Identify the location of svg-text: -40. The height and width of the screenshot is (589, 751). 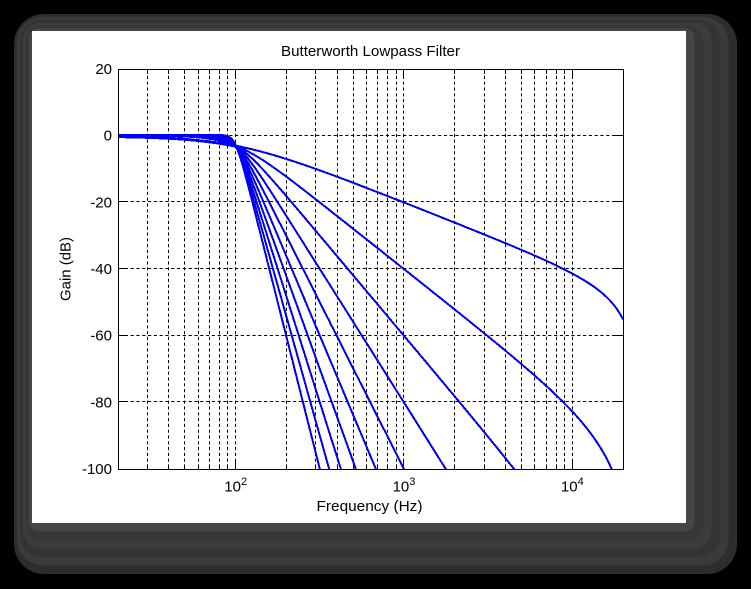
(101, 269).